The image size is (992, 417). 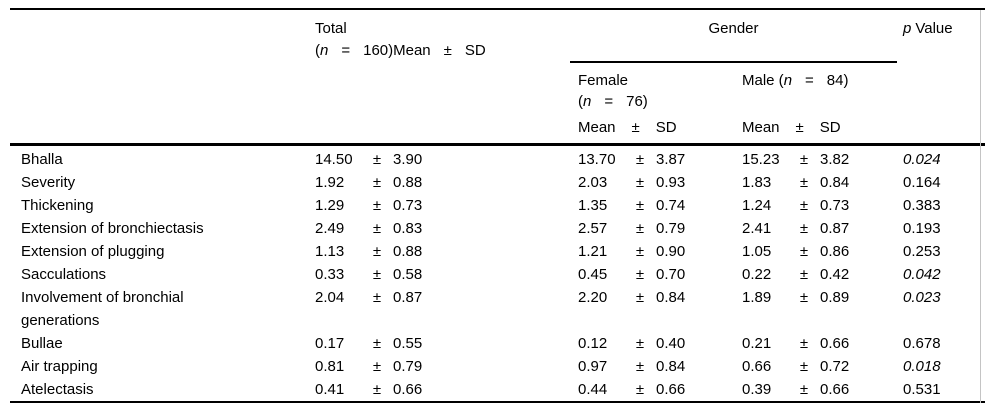 I want to click on mean-value: 2.04, so click(x=330, y=297).